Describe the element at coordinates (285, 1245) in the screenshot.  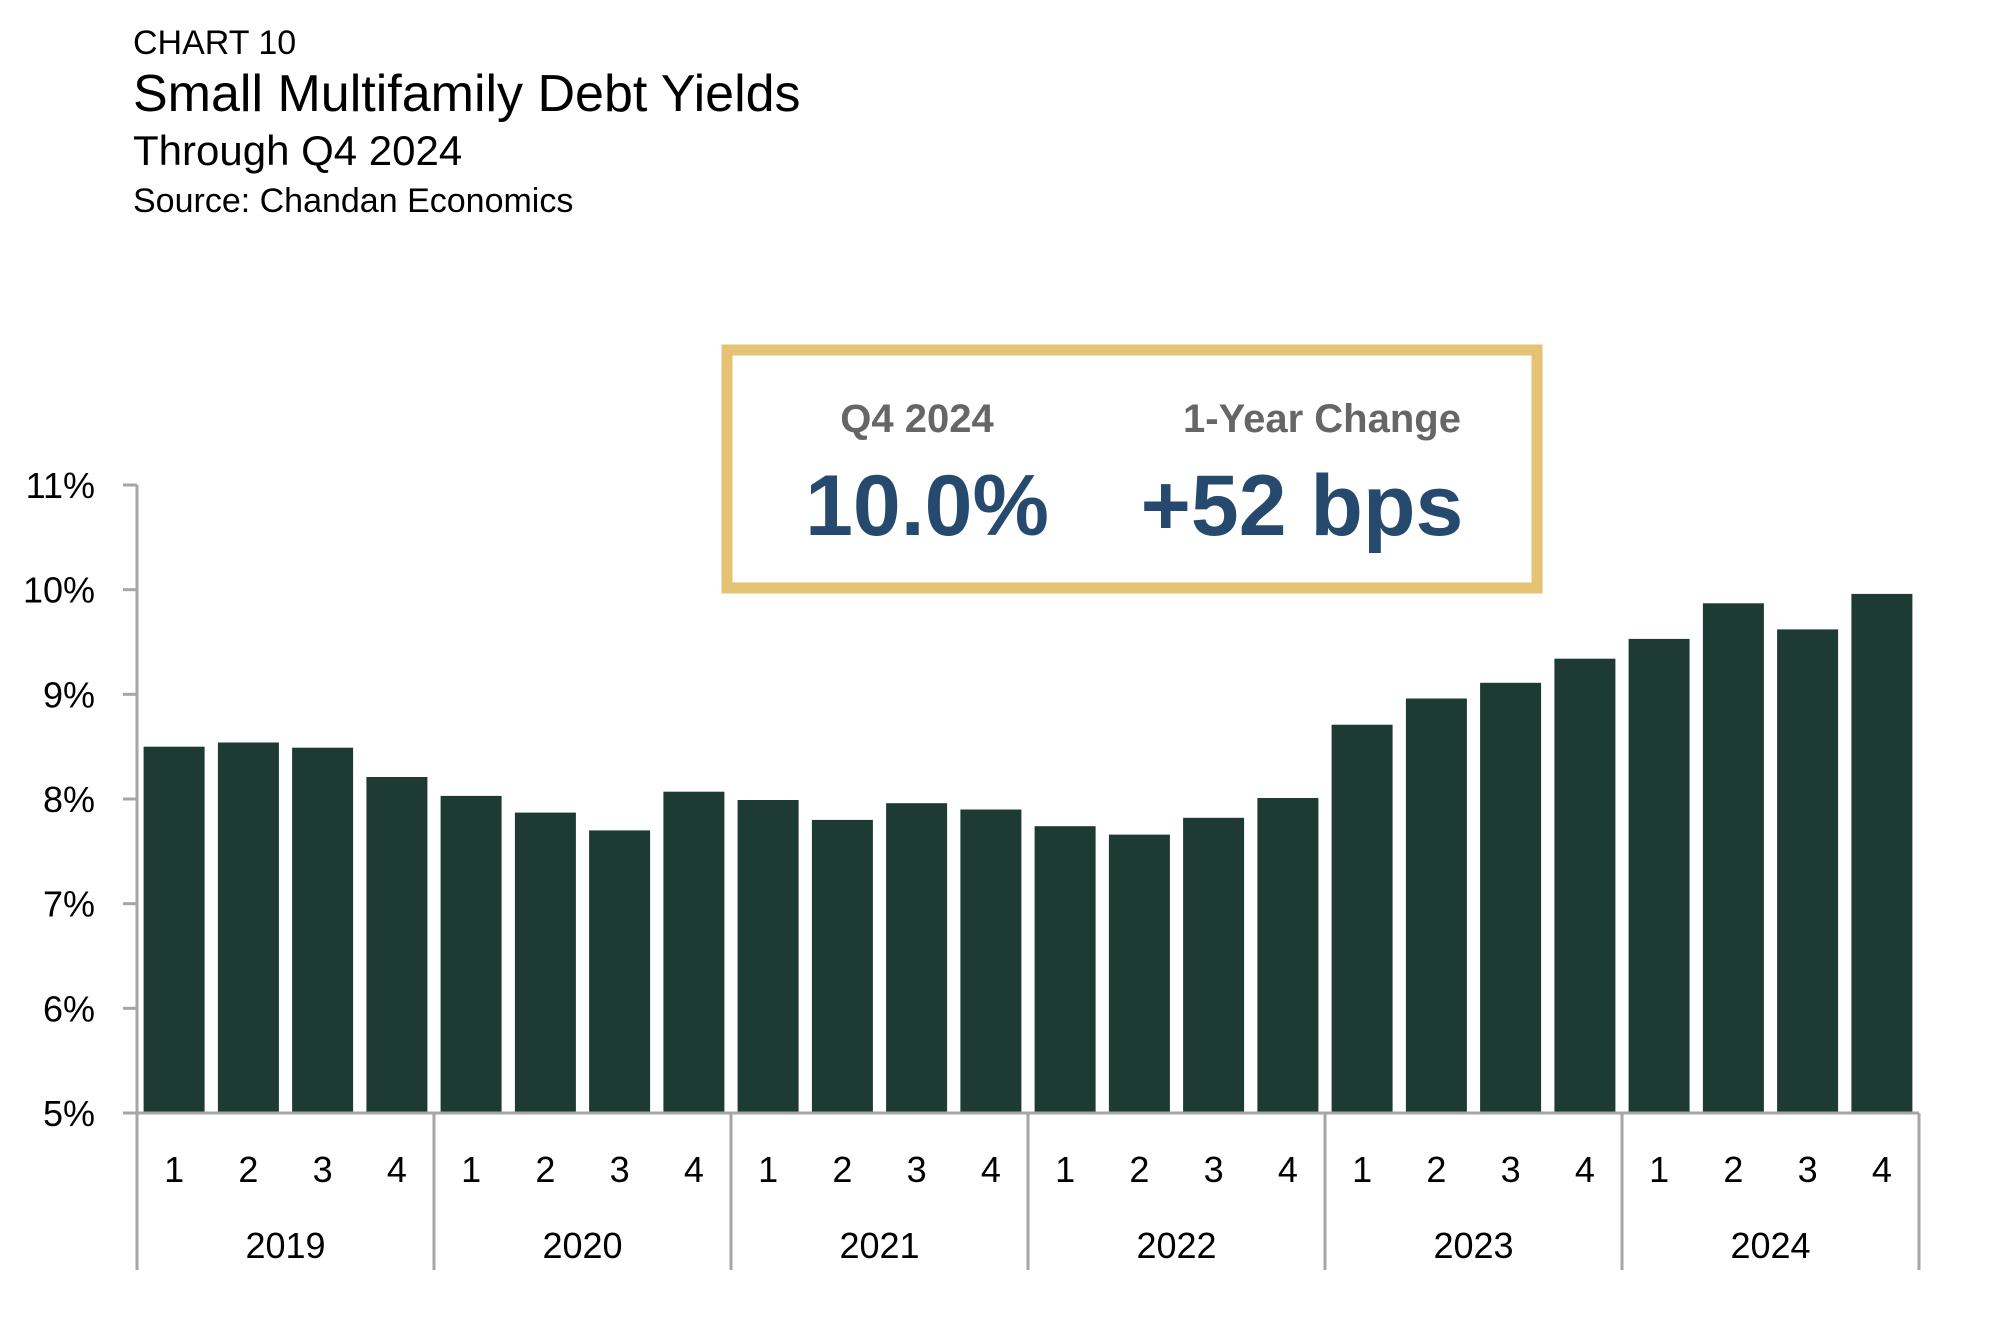
I see `year-label: 2019` at that location.